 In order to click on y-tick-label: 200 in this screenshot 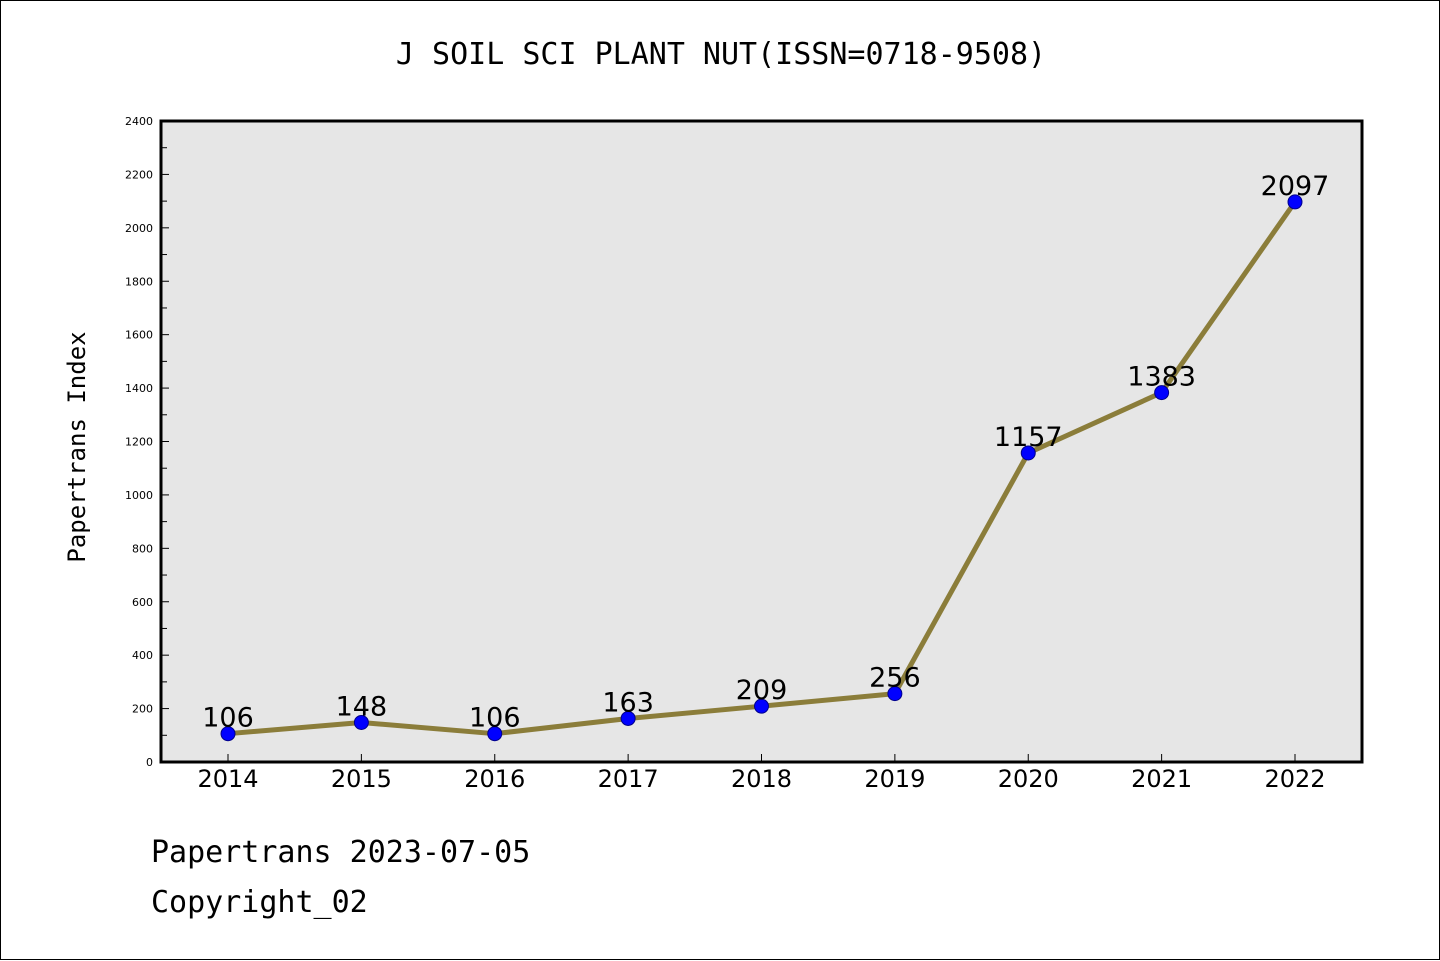, I will do `click(142, 709)`.